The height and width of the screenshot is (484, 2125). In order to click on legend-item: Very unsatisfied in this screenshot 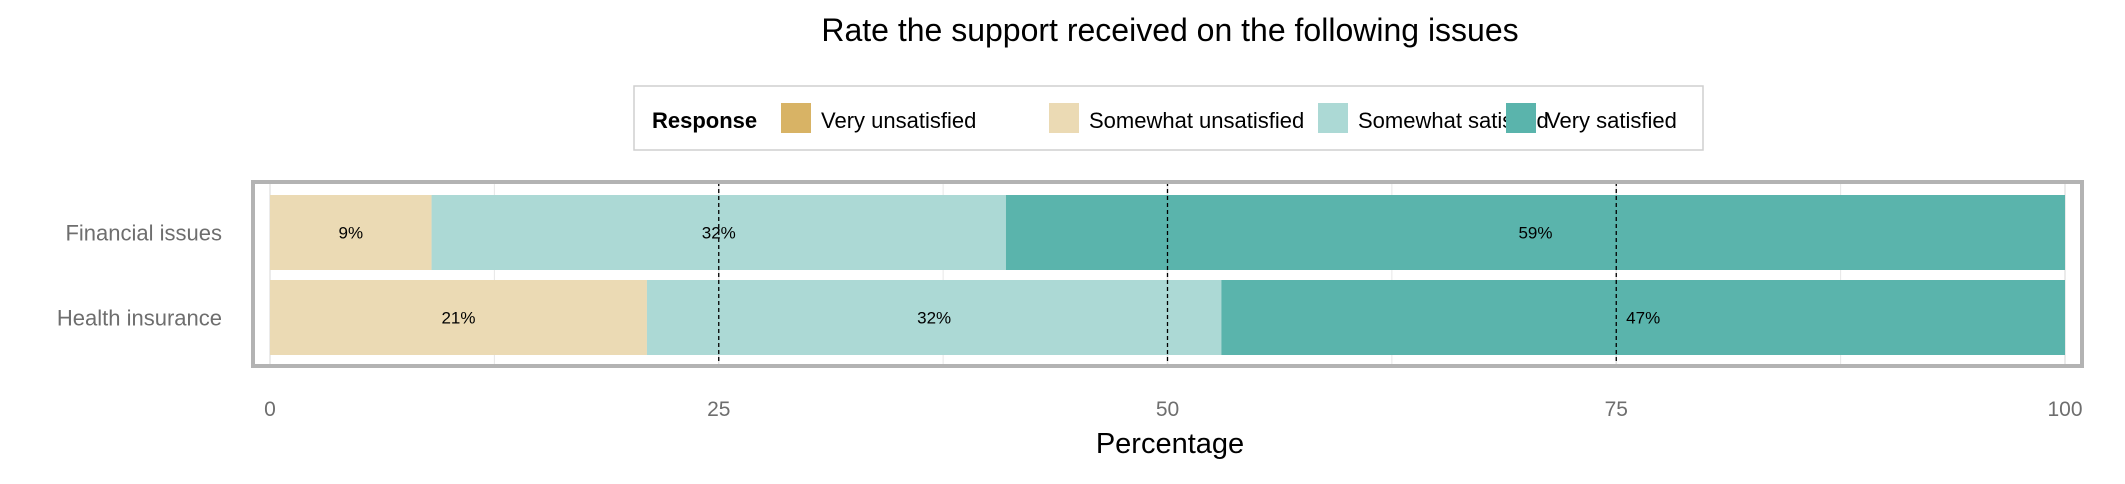, I will do `click(878, 118)`.